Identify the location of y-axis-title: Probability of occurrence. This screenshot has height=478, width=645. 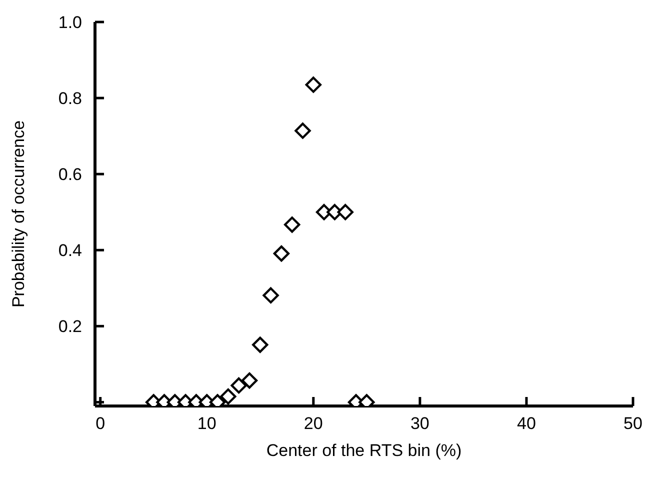
(18, 214).